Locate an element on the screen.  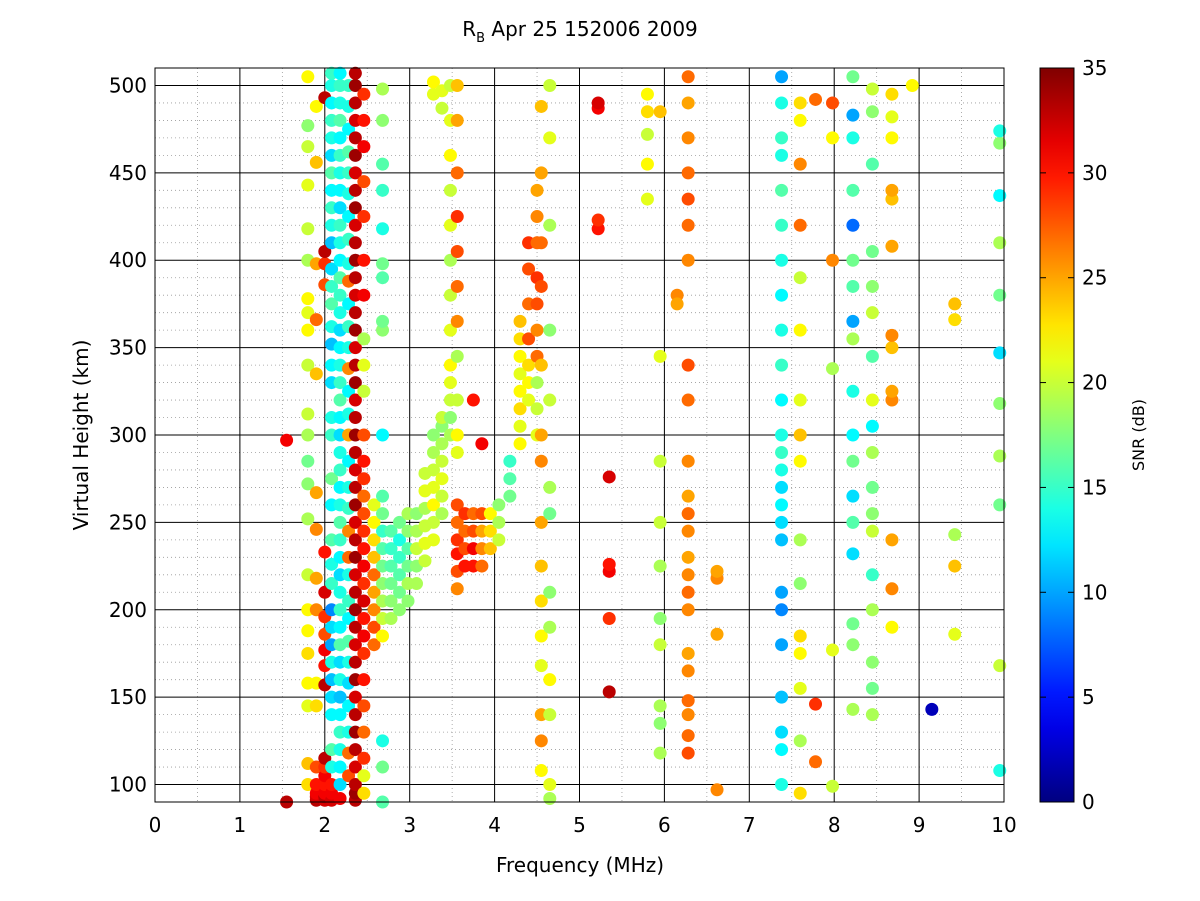
x-tick-label: 10 is located at coordinates (1003, 825).